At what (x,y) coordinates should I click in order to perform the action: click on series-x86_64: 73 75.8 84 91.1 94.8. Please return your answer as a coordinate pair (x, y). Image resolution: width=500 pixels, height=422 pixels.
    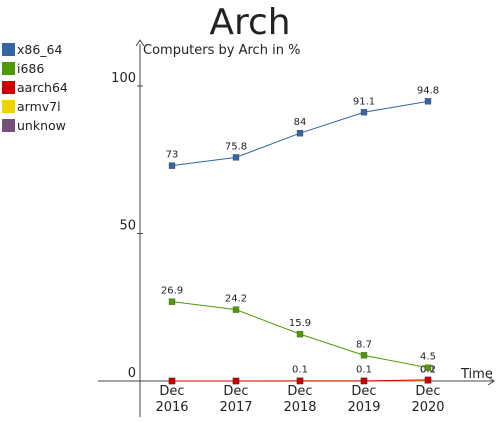
    Looking at the image, I should click on (303, 126).